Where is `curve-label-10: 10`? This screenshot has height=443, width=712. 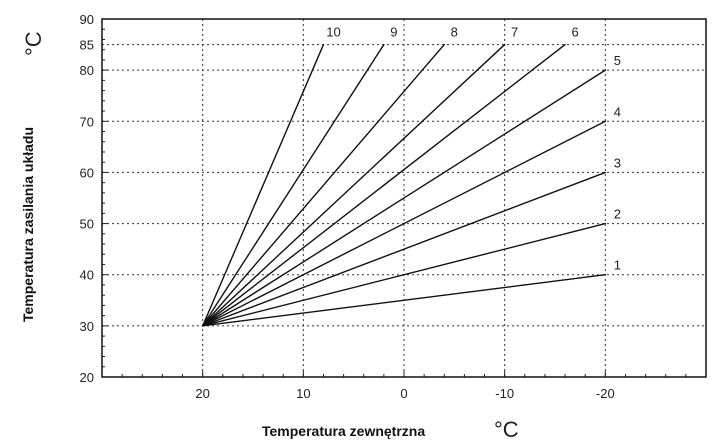
curve-label-10: 10 is located at coordinates (333, 32).